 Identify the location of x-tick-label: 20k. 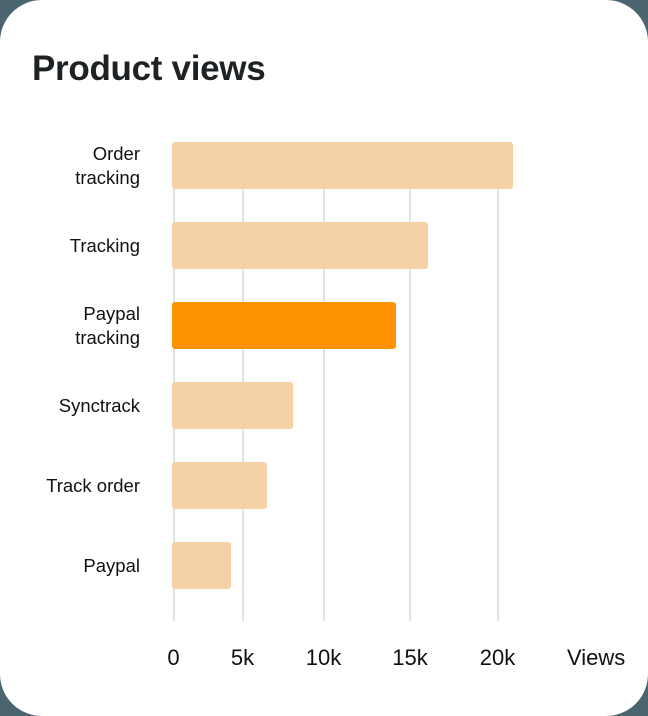
(497, 657).